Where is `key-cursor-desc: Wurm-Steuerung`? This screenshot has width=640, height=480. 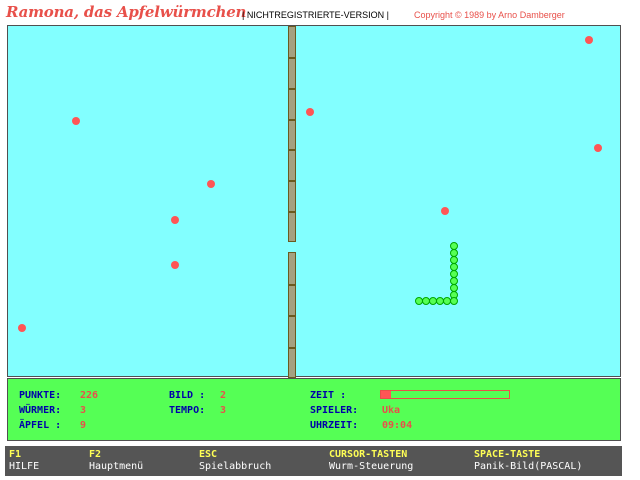
key-cursor-desc: Wurm-Steuerung is located at coordinates (371, 466).